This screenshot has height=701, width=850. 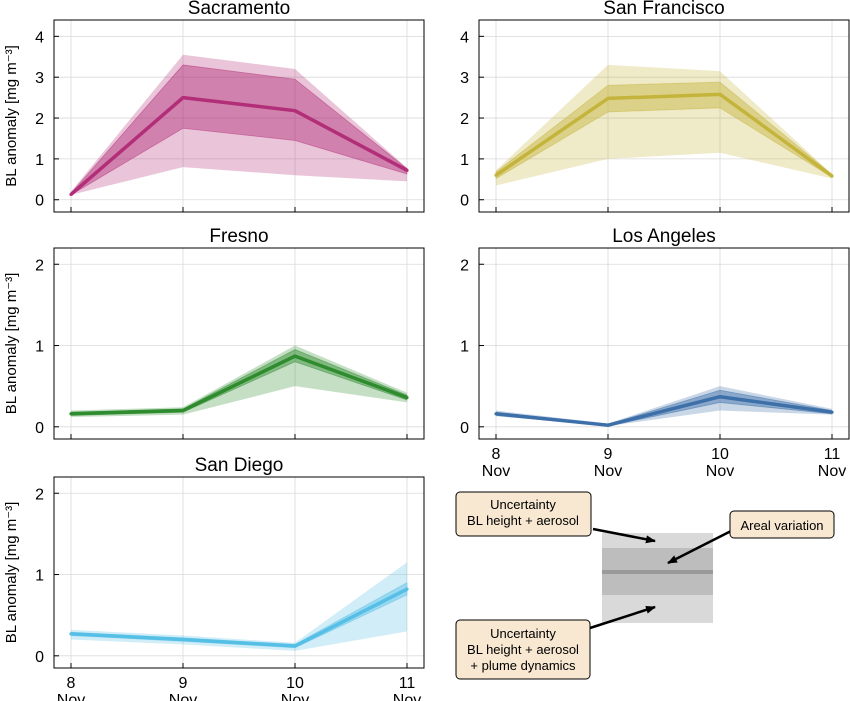 I want to click on legend-text: + plume dynamics, so click(x=523, y=665).